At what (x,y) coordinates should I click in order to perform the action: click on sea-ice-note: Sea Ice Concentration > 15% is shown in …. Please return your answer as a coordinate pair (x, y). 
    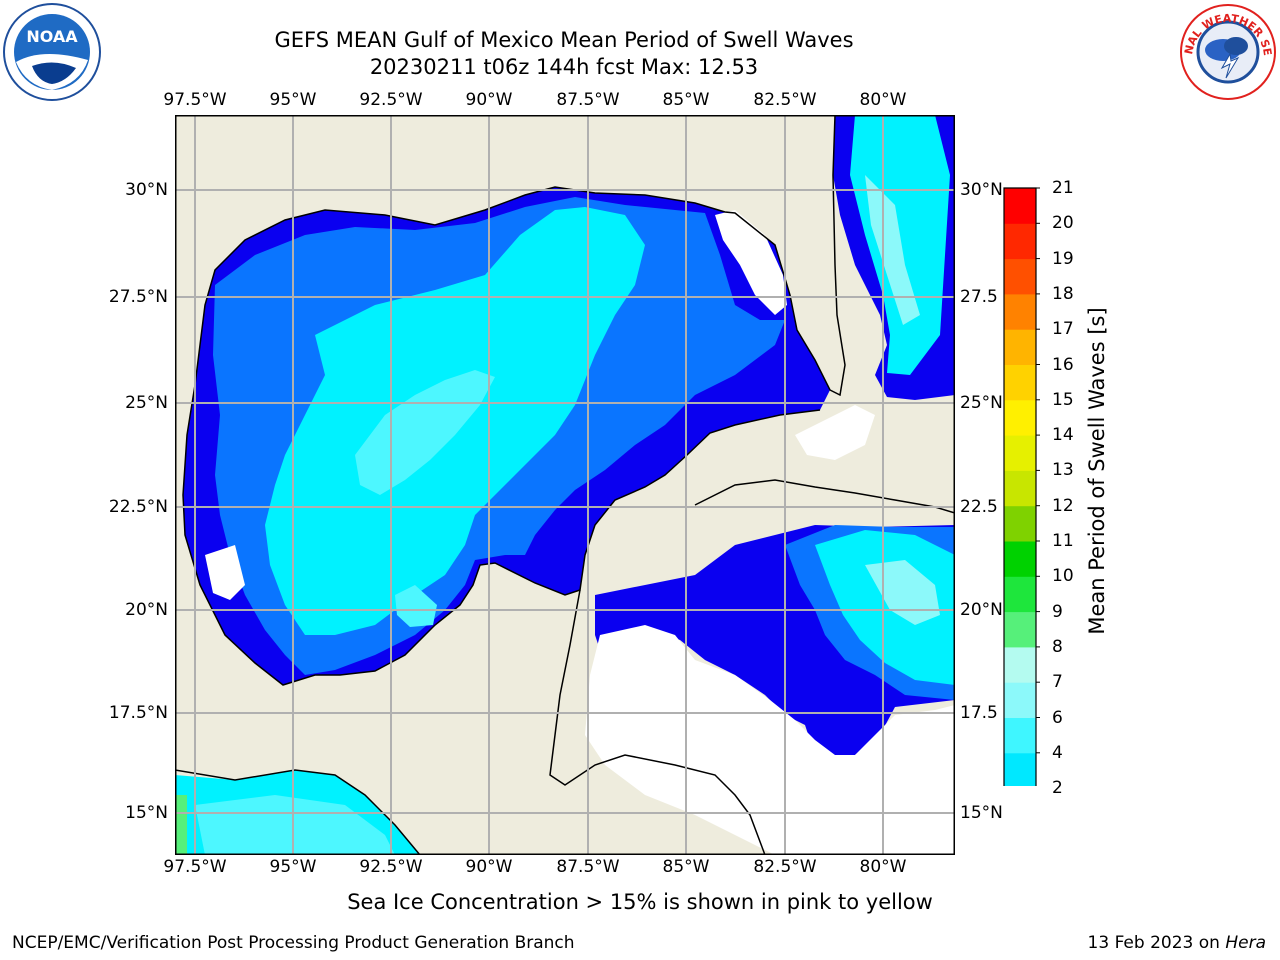
    Looking at the image, I should click on (640, 902).